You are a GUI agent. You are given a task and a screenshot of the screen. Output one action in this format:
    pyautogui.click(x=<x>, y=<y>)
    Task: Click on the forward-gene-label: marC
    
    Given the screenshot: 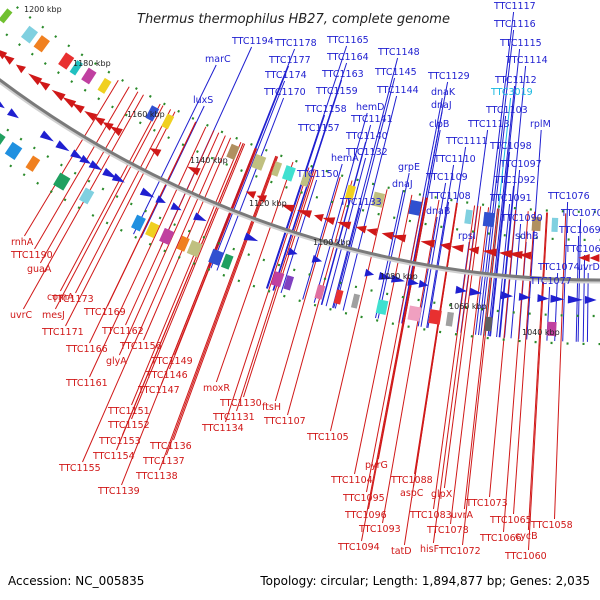 What is the action you would take?
    pyautogui.click(x=218, y=59)
    